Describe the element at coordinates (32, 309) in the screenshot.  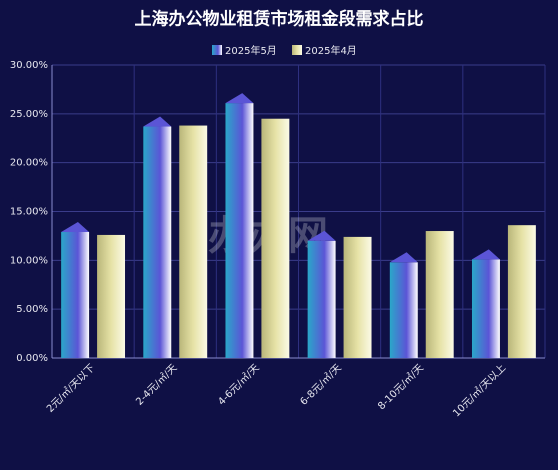
I see `y-tick-label: 5.00%` at that location.